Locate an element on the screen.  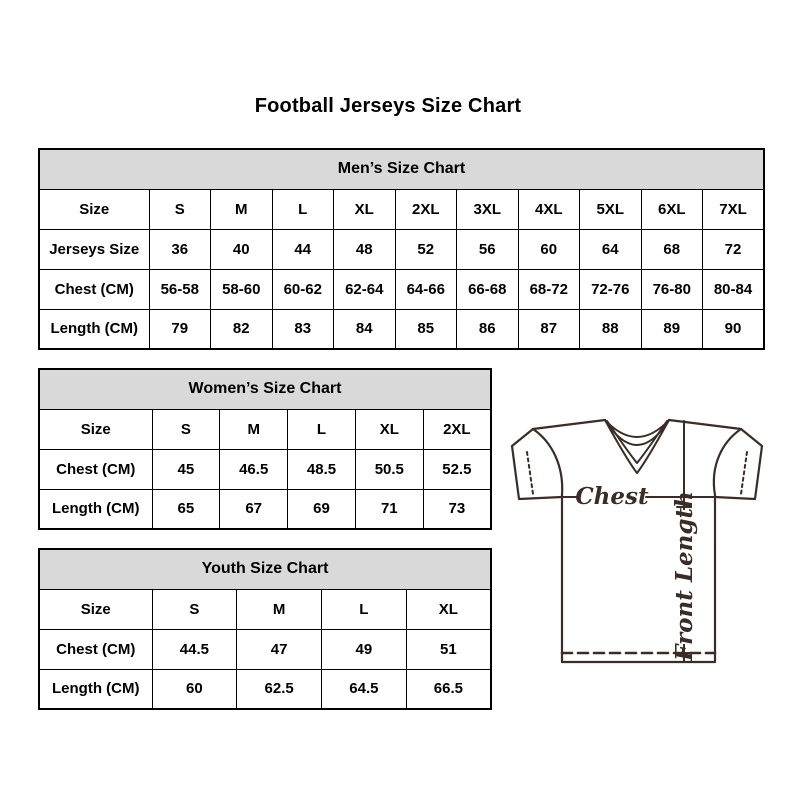
table-row: Size S M L XL is located at coordinates (265, 609).